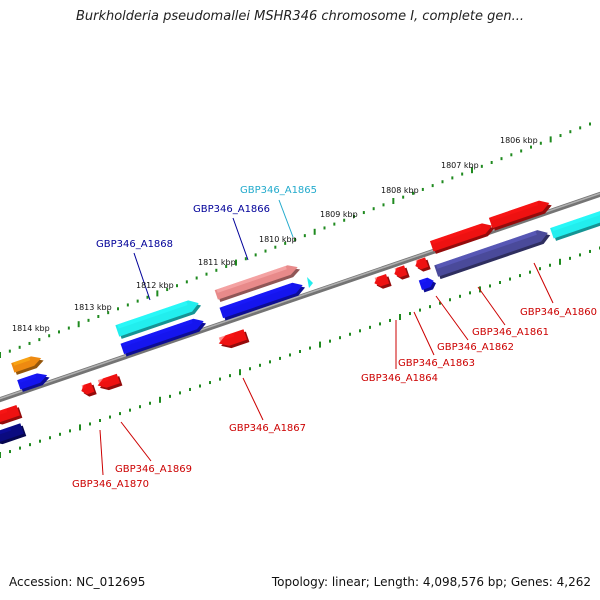  Describe the element at coordinates (422, 265) in the screenshot. I see `gene-arrow-A1862-red` at that location.